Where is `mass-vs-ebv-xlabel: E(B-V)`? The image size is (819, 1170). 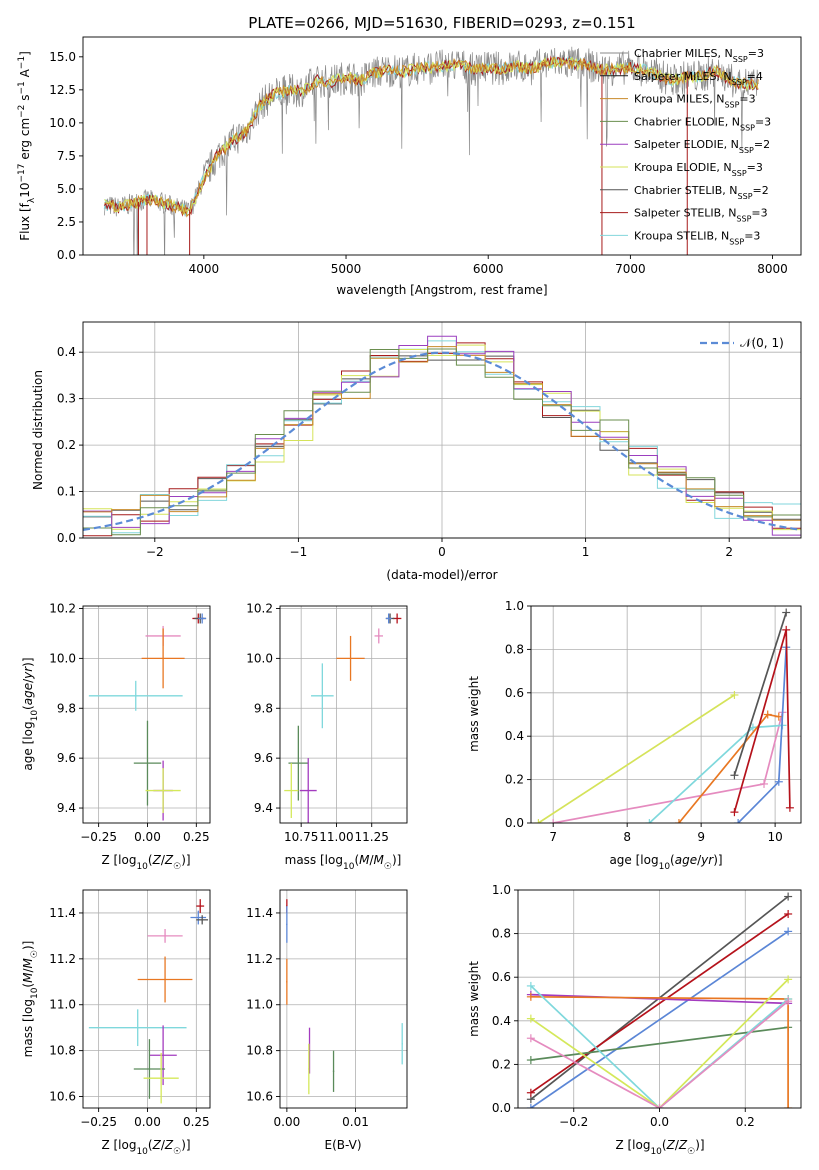
mass-vs-ebv-xlabel: E(B-V) is located at coordinates (342, 1145).